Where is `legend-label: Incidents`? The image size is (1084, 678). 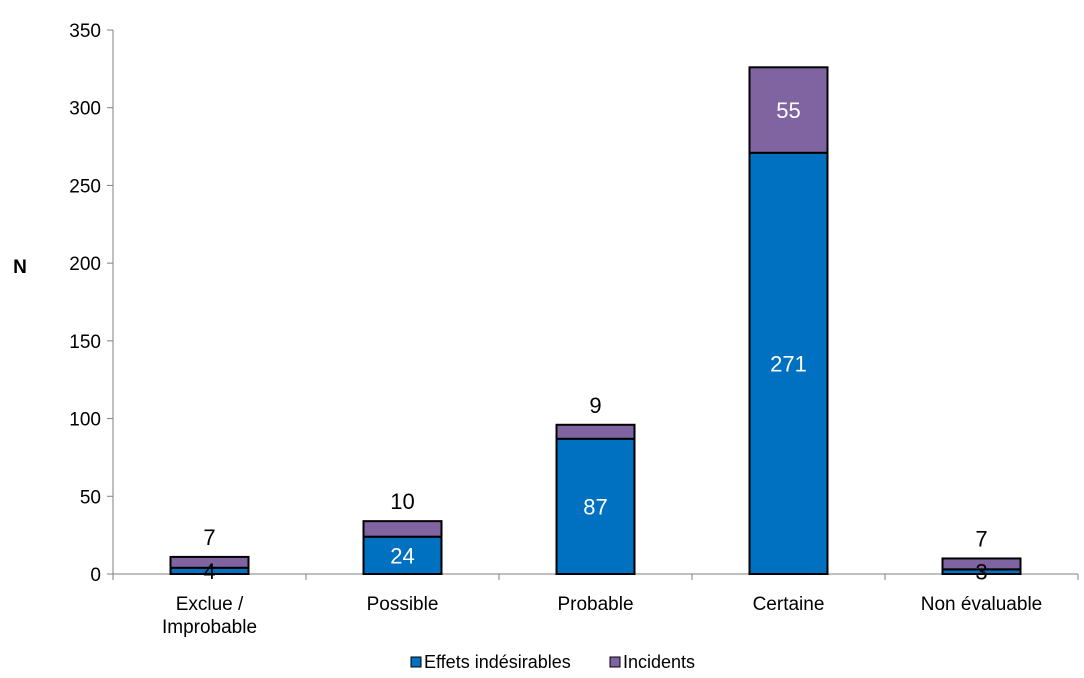
legend-label: Incidents is located at coordinates (659, 662).